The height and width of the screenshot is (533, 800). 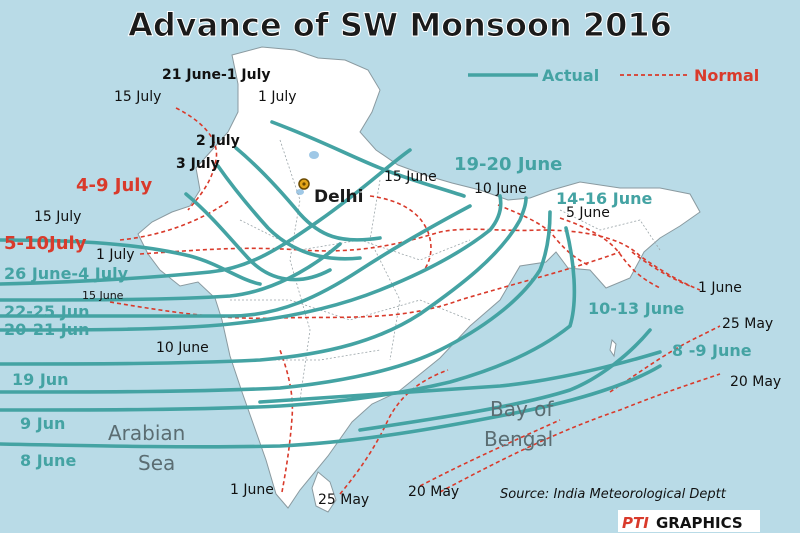 What do you see at coordinates (331, 436) in the screenshot?
I see `water-labels: Arabian Sea Bay of Bengal` at bounding box center [331, 436].